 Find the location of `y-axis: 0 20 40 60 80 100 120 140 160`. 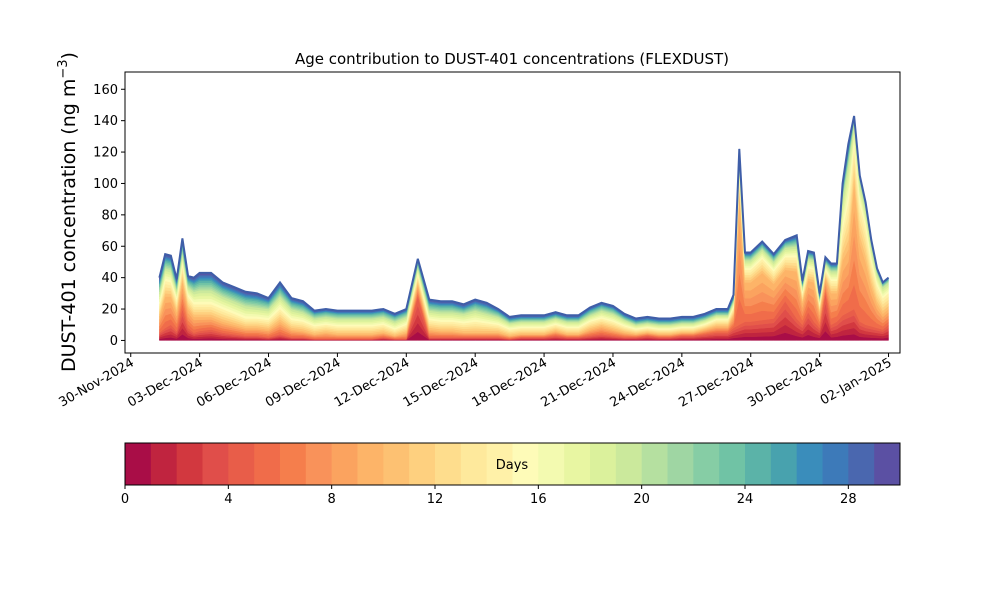

y-axis: 0 20 40 60 80 100 120 140 160 is located at coordinates (109, 216).